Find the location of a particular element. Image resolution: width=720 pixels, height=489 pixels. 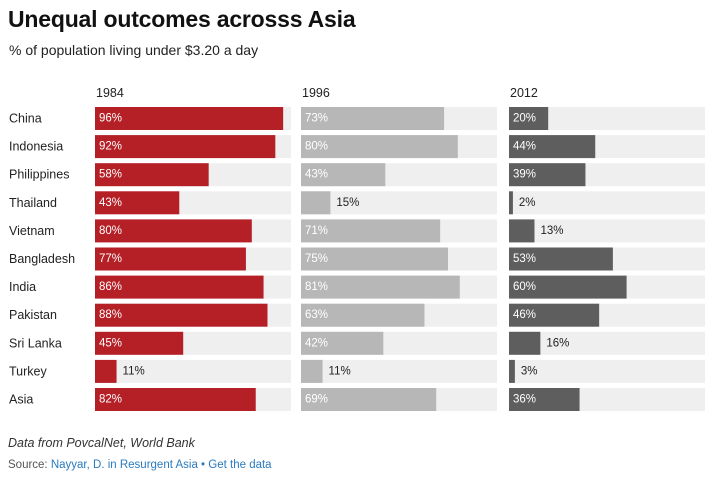

bar-2012-philippines is located at coordinates (547, 175).